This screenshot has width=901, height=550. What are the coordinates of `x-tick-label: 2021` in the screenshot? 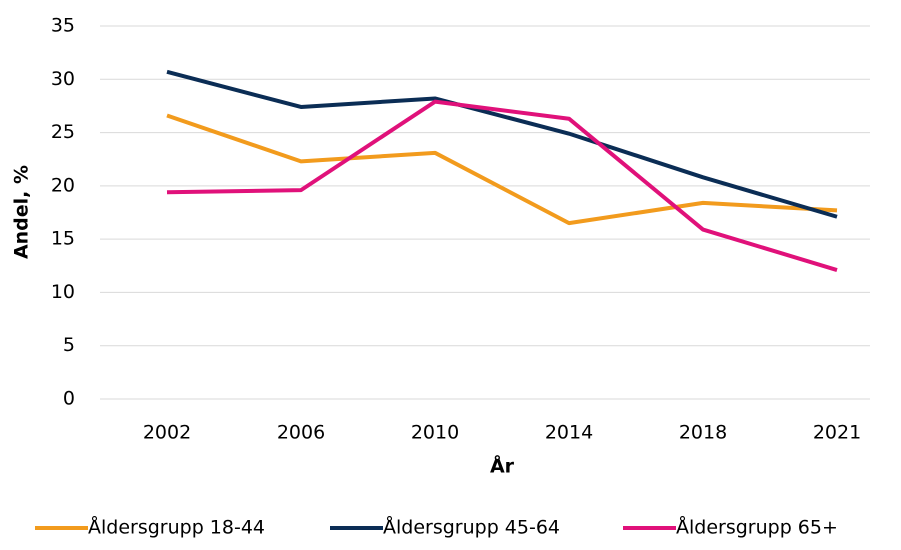 It's located at (837, 433).